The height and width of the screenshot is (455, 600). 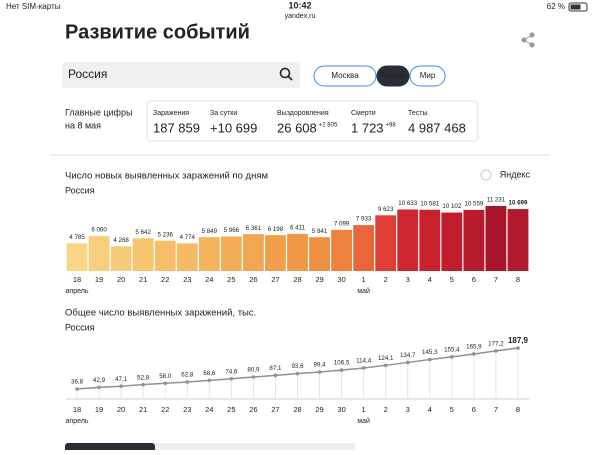 I want to click on stat-delta: +98, so click(x=391, y=126).